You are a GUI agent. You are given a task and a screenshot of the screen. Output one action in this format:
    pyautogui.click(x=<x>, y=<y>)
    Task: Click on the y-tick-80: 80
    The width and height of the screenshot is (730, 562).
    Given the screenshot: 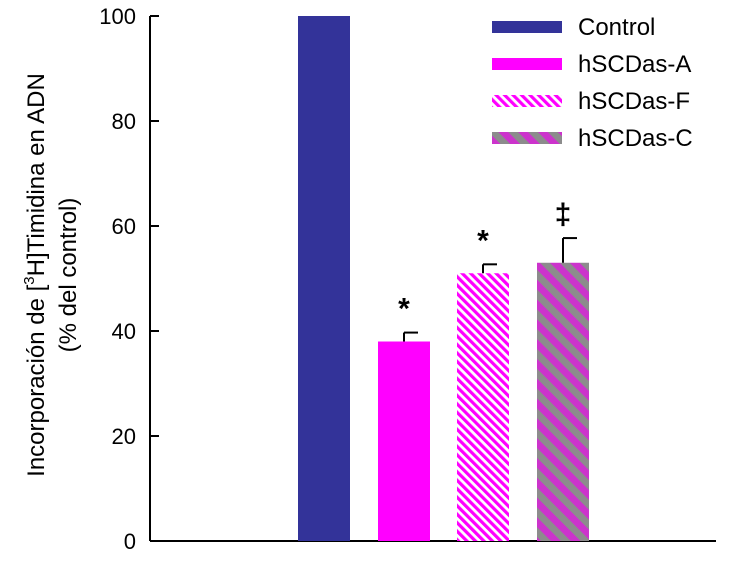 What is the action you would take?
    pyautogui.click(x=135, y=121)
    